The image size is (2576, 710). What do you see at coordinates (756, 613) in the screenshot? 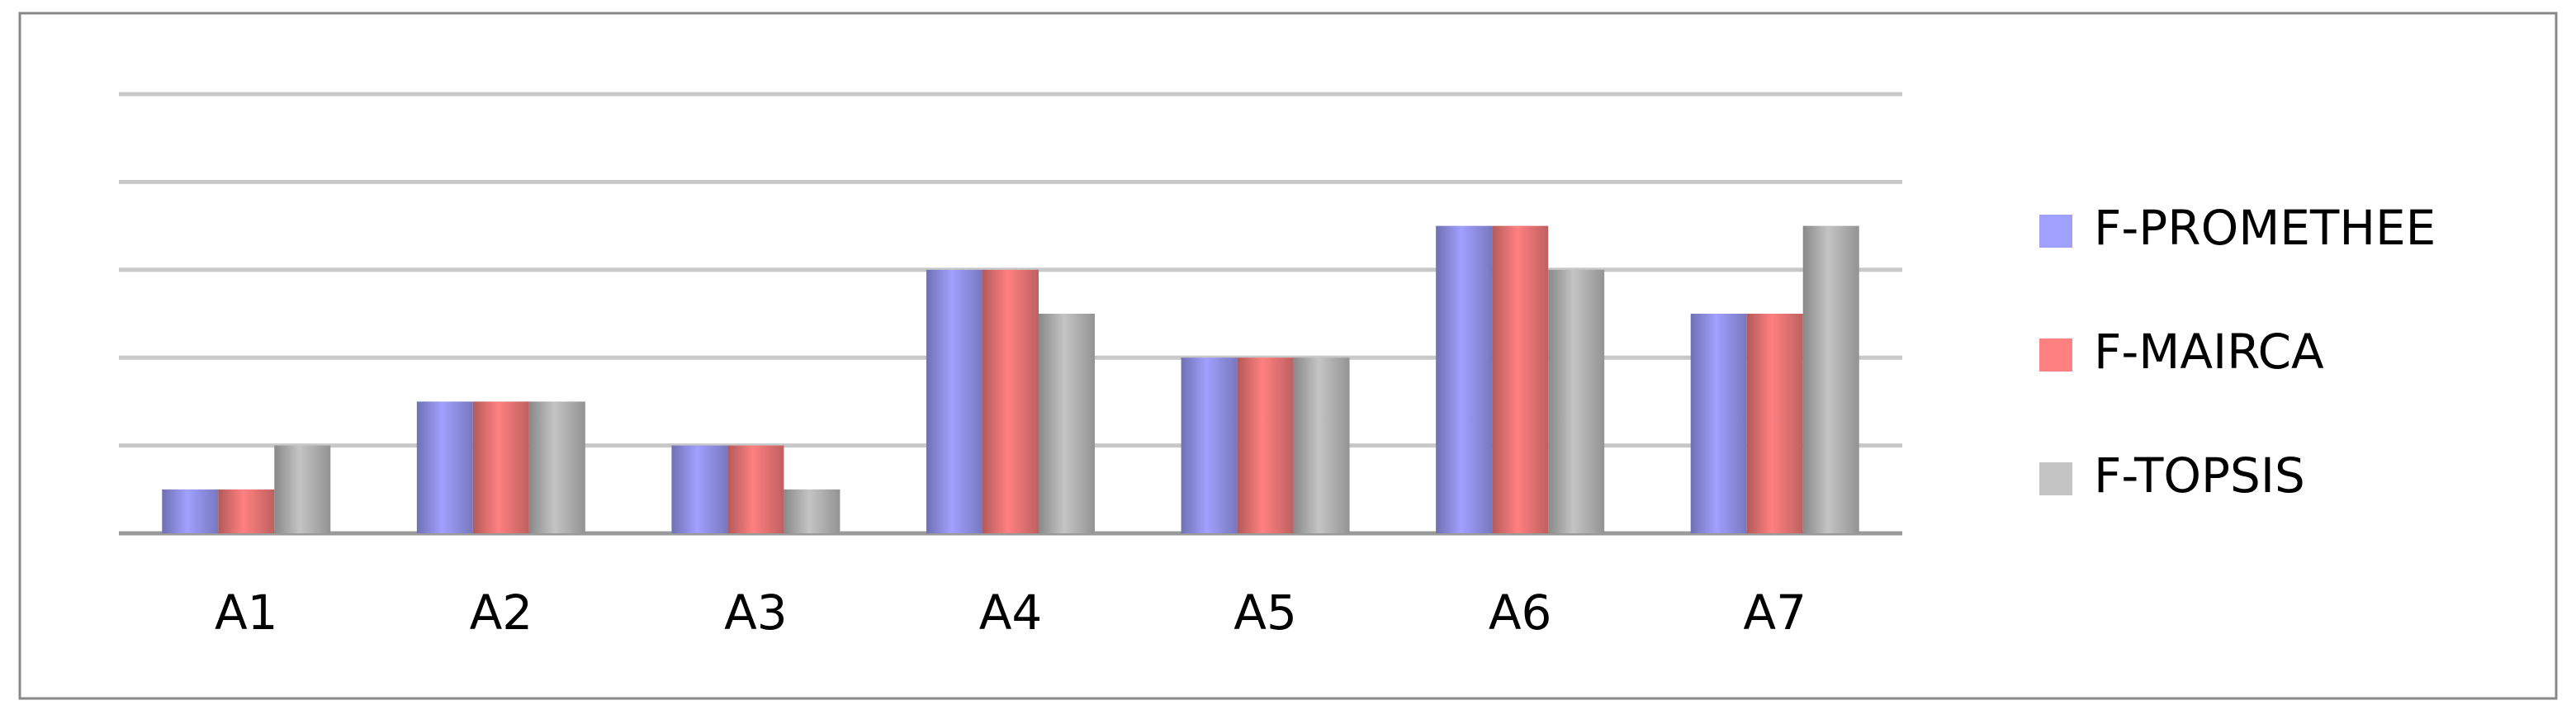
I see `x-tick-label: A3` at bounding box center [756, 613].